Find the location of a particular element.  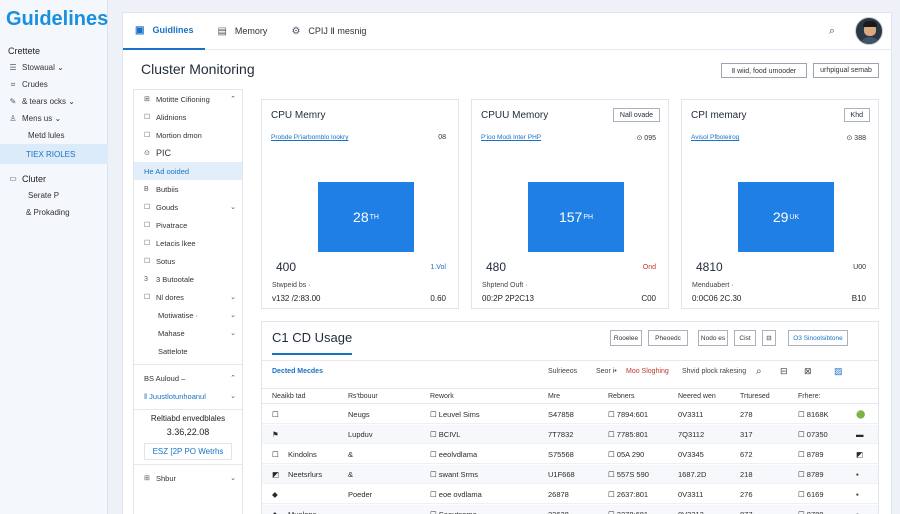

nav-item: ♙ Mens us ⌄ is located at coordinates (35, 118).